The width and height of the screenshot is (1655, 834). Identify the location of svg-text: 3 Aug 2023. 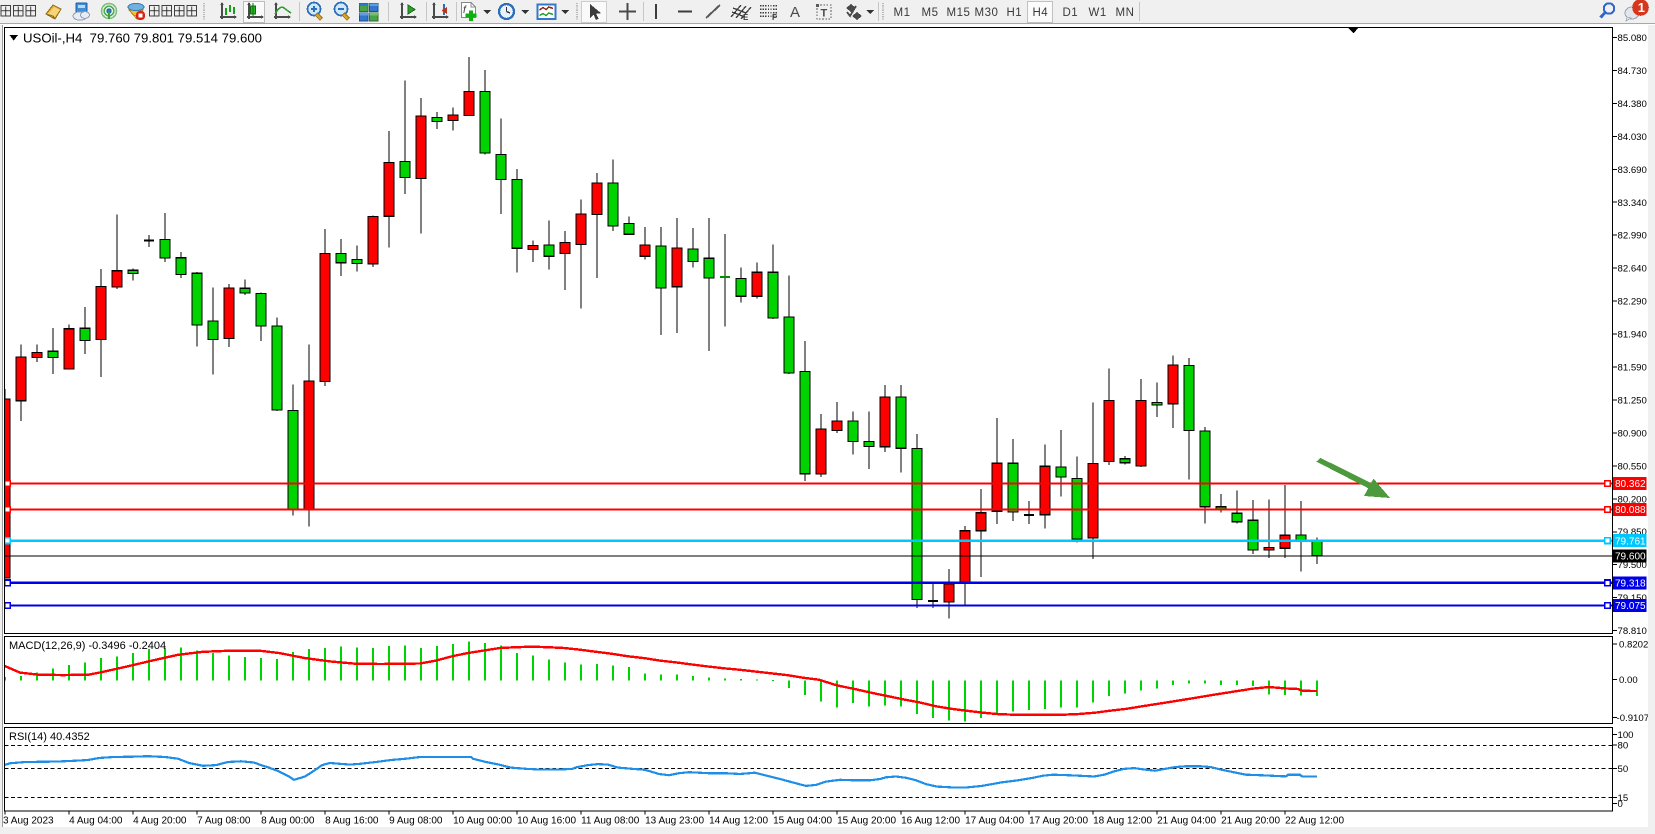
(28, 821).